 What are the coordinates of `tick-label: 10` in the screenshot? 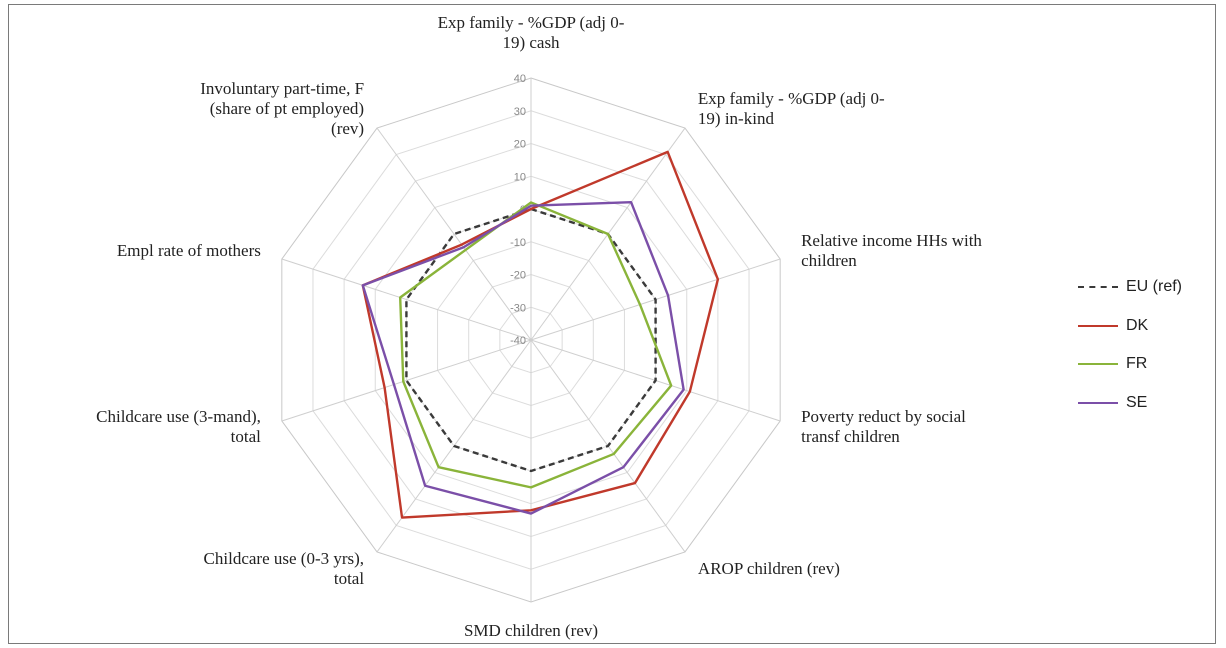 It's located at (520, 177).